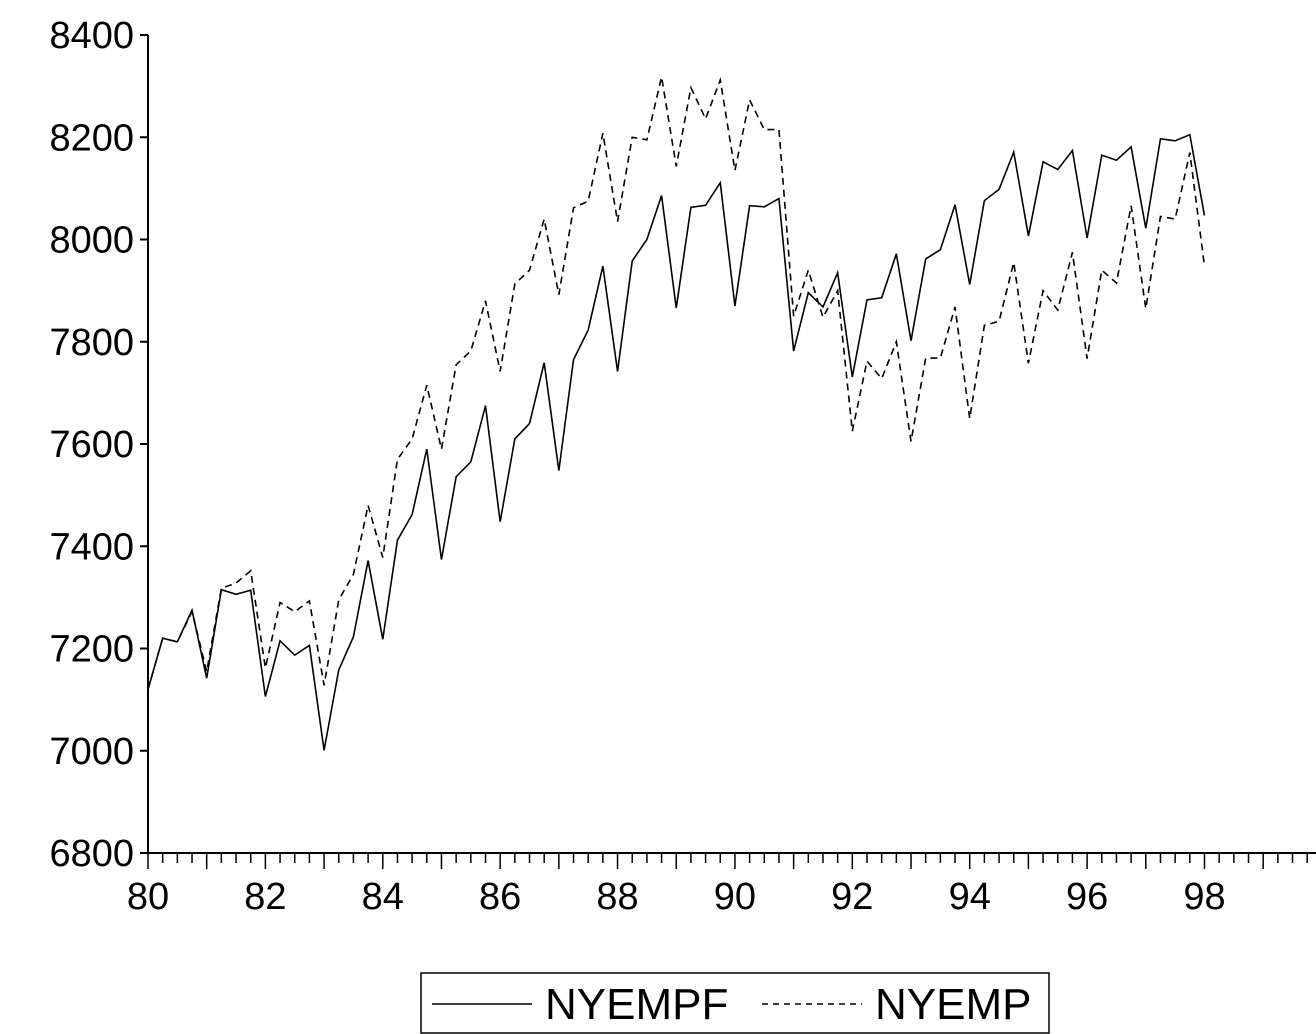  I want to click on x-tick-label: 86, so click(500, 897).